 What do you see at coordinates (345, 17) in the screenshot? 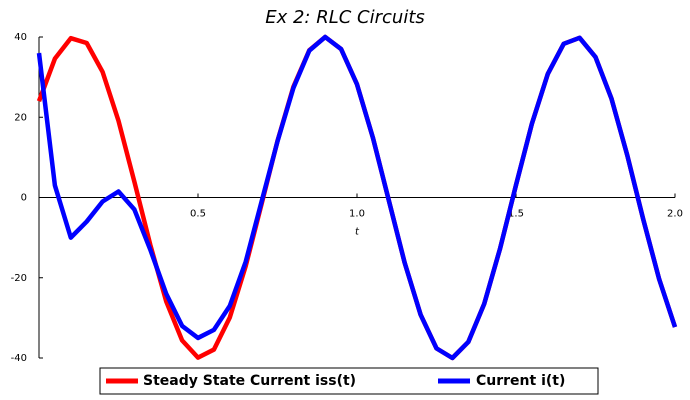
I see `chart-title: Ex 2: RLC Circuits` at bounding box center [345, 17].